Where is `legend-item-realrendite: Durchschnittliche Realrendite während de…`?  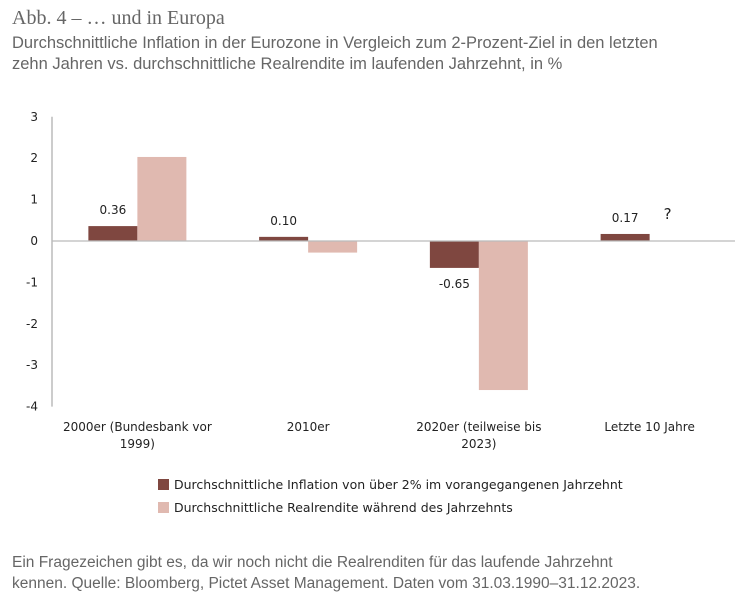 legend-item-realrendite: Durchschnittliche Realrendite während de… is located at coordinates (335, 507).